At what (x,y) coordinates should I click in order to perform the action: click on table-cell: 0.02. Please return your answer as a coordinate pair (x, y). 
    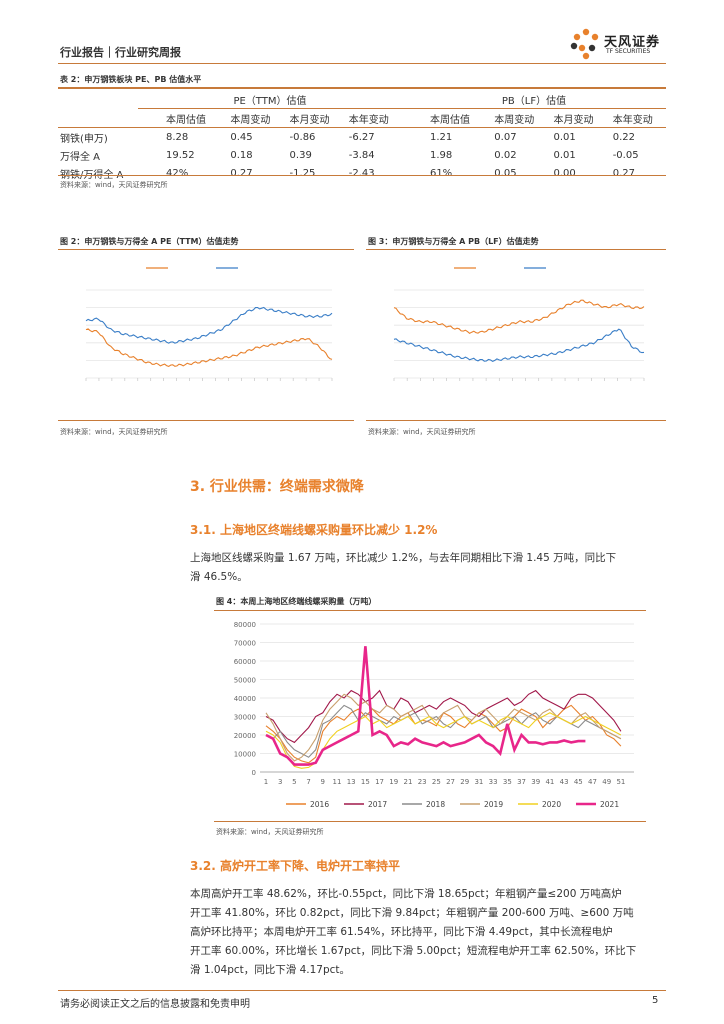
    Looking at the image, I should click on (505, 155).